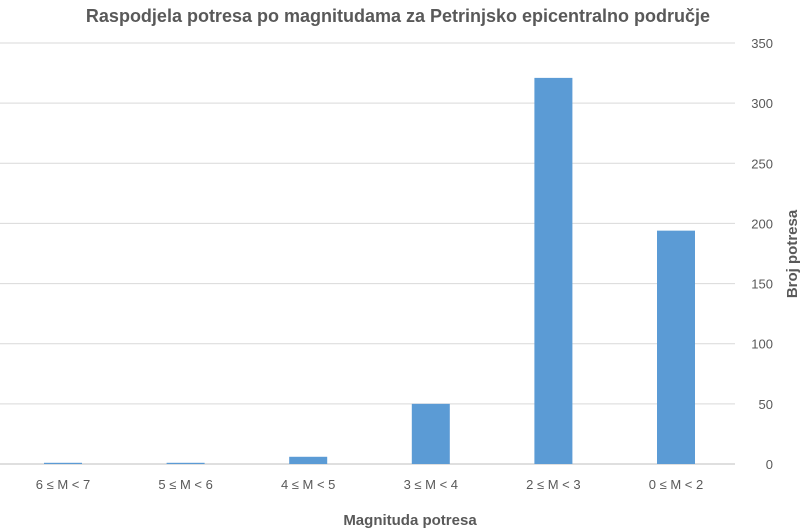  Describe the element at coordinates (762, 344) in the screenshot. I see `y-tick-label: 100` at that location.